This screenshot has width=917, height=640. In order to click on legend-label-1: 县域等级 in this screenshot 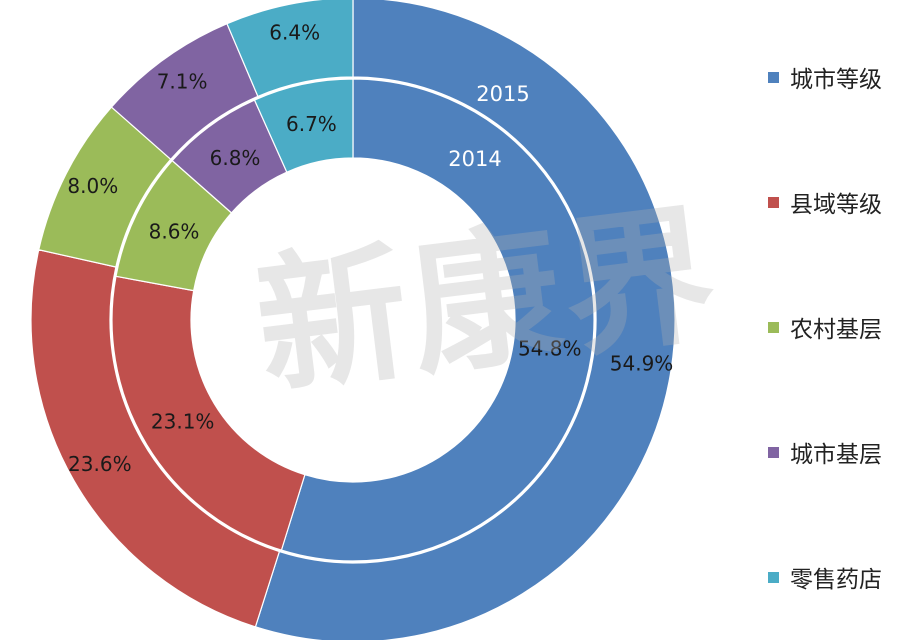, I will do `click(836, 205)`.